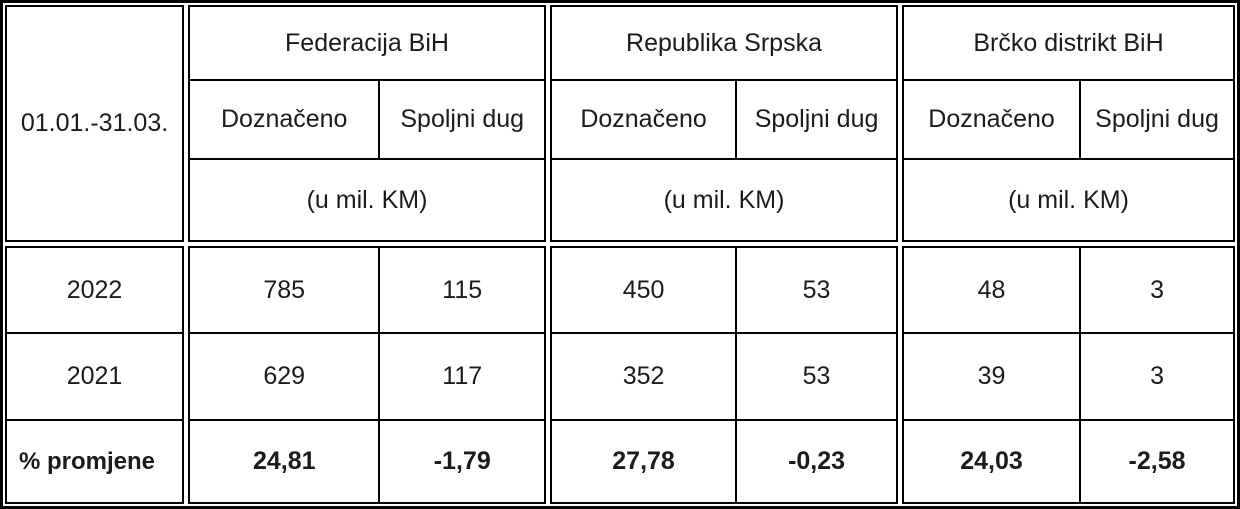  I want to click on table-row: 24,81 -1,79, so click(366, 461).